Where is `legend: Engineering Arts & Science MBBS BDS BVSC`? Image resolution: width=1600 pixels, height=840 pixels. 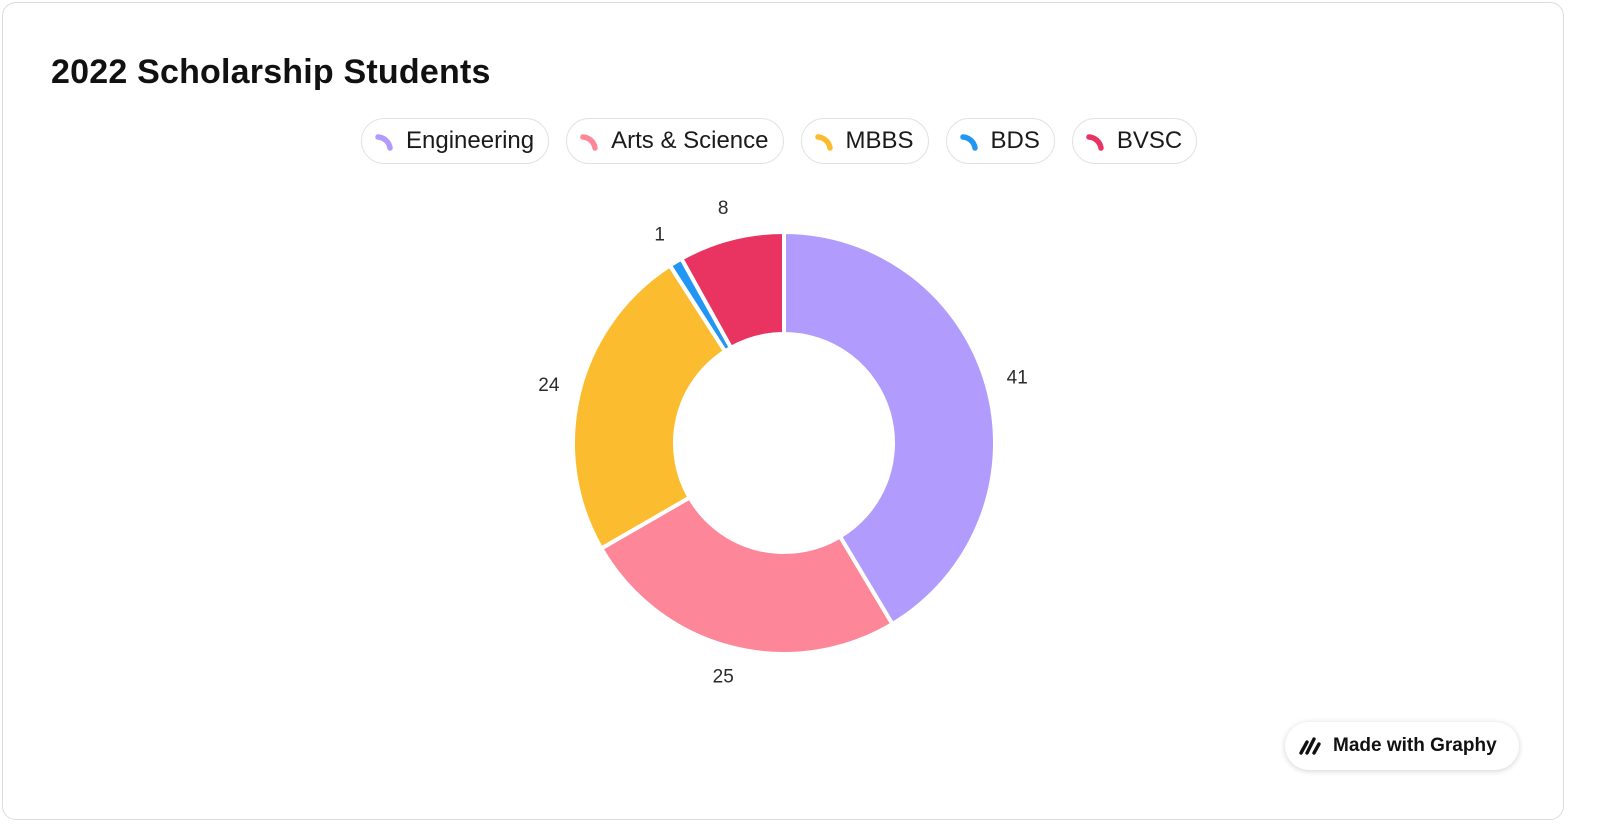
legend: Engineering Arts & Science MBBS BDS BVSC is located at coordinates (779, 141).